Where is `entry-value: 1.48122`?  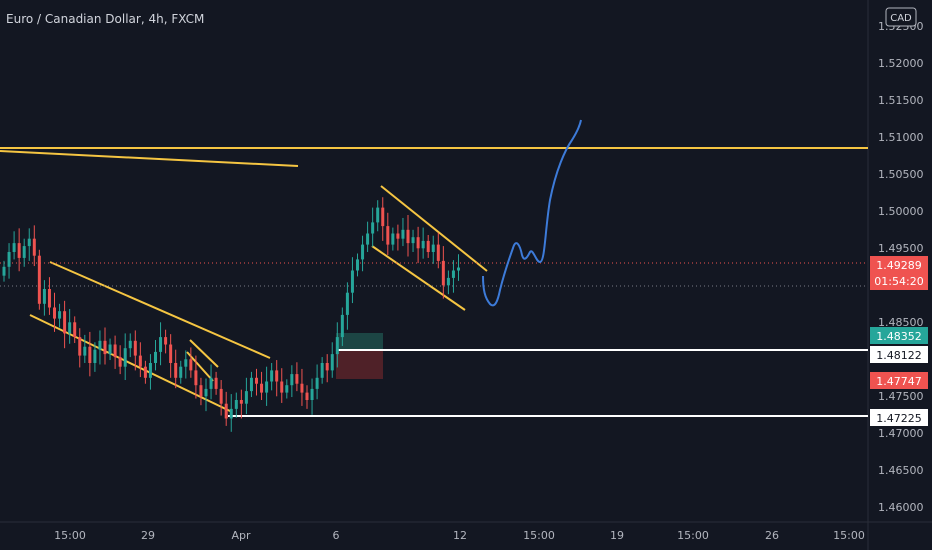 entry-value: 1.48122 is located at coordinates (899, 355).